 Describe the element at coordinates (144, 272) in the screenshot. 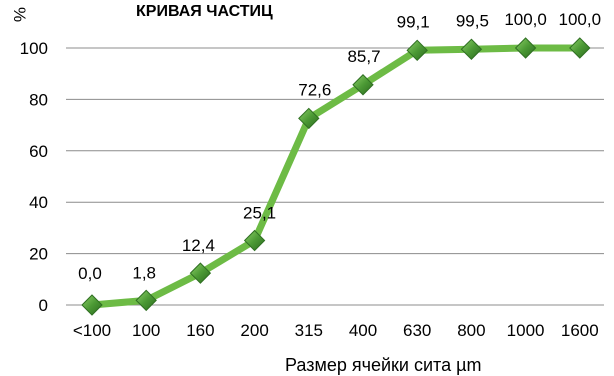

I see `data-label-1: 1,8` at that location.